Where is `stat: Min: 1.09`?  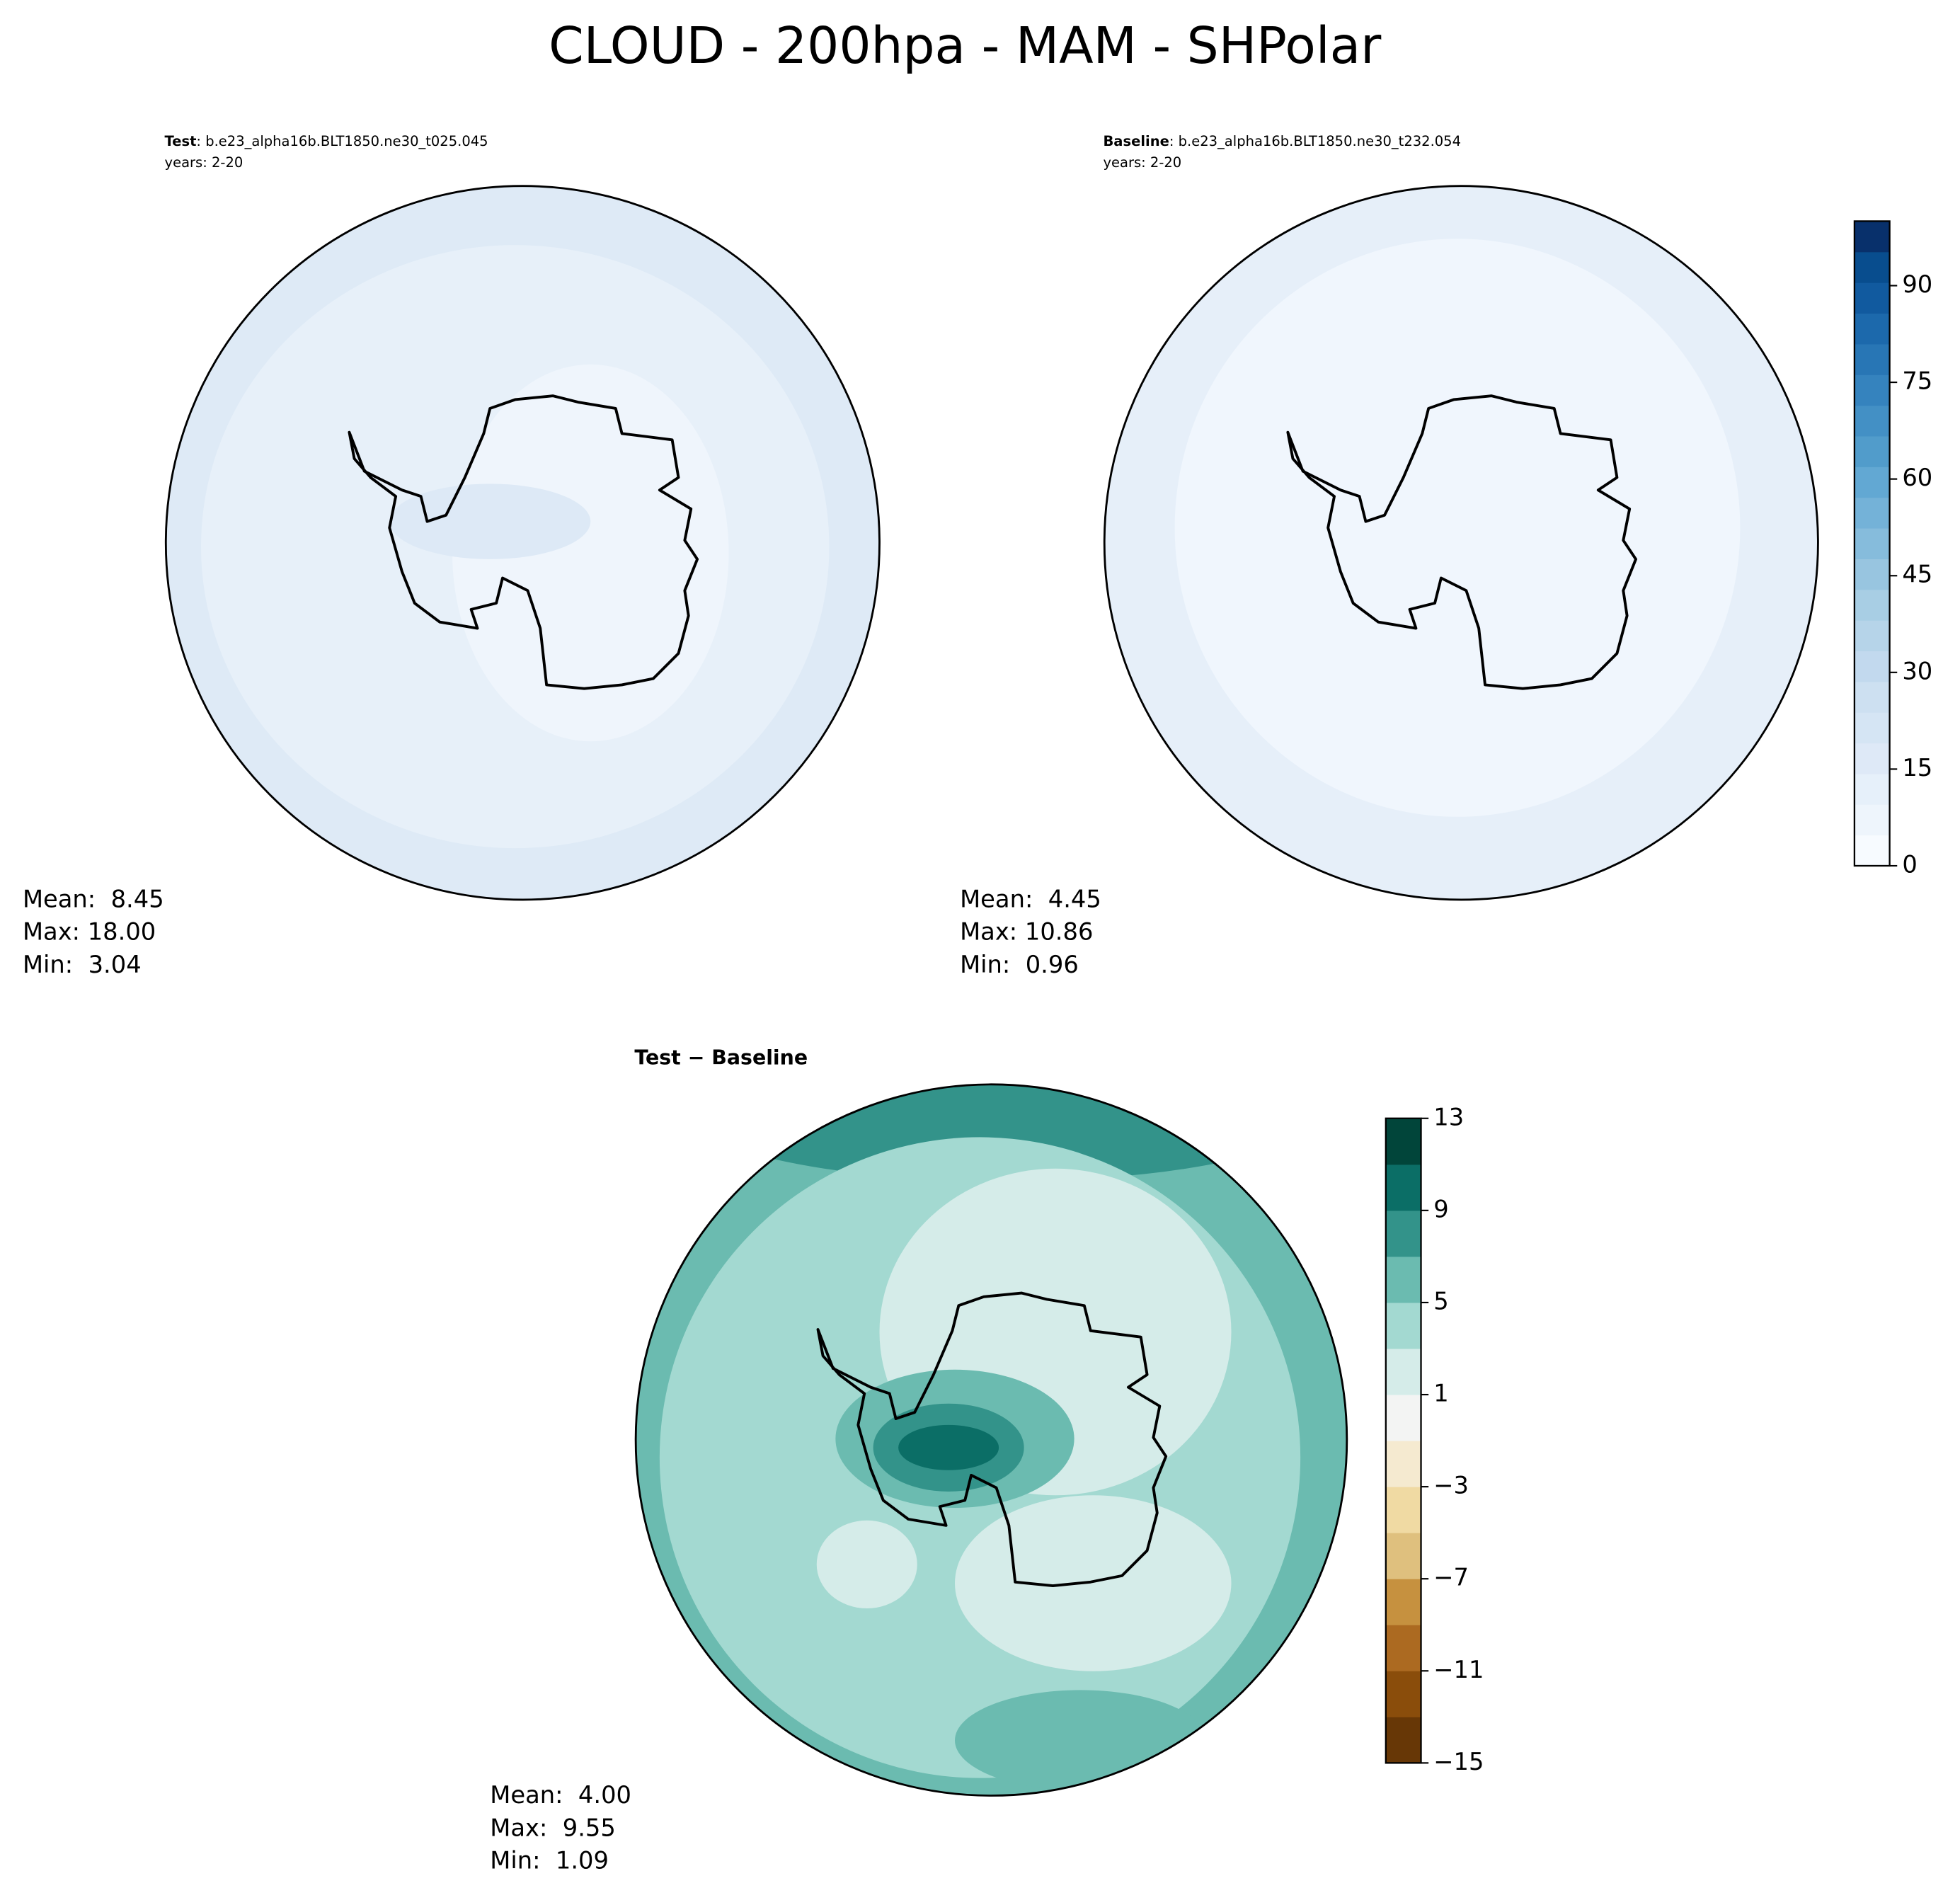 stat: Min: 1.09 is located at coordinates (549, 1860).